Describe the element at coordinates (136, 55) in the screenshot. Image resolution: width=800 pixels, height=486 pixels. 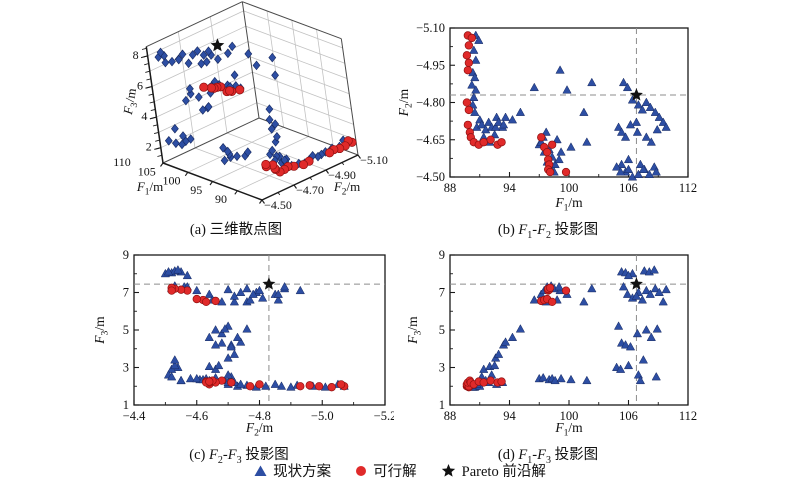
I see `f3-tick-label: 8` at that location.